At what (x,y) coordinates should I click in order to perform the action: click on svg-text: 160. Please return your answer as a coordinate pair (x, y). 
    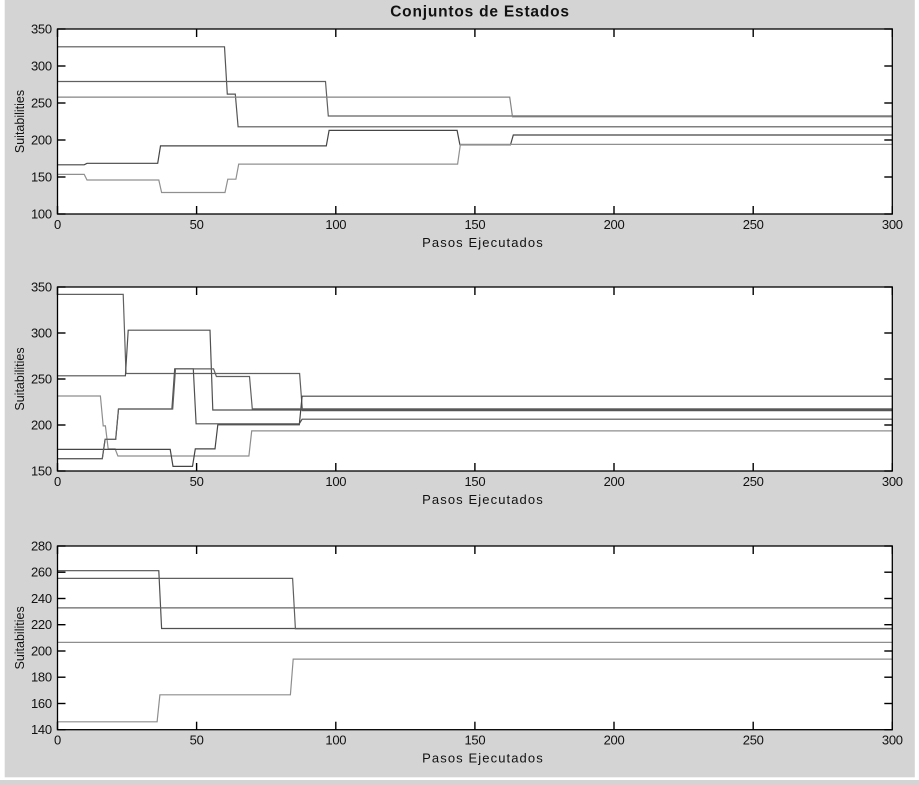
    Looking at the image, I should click on (41, 703).